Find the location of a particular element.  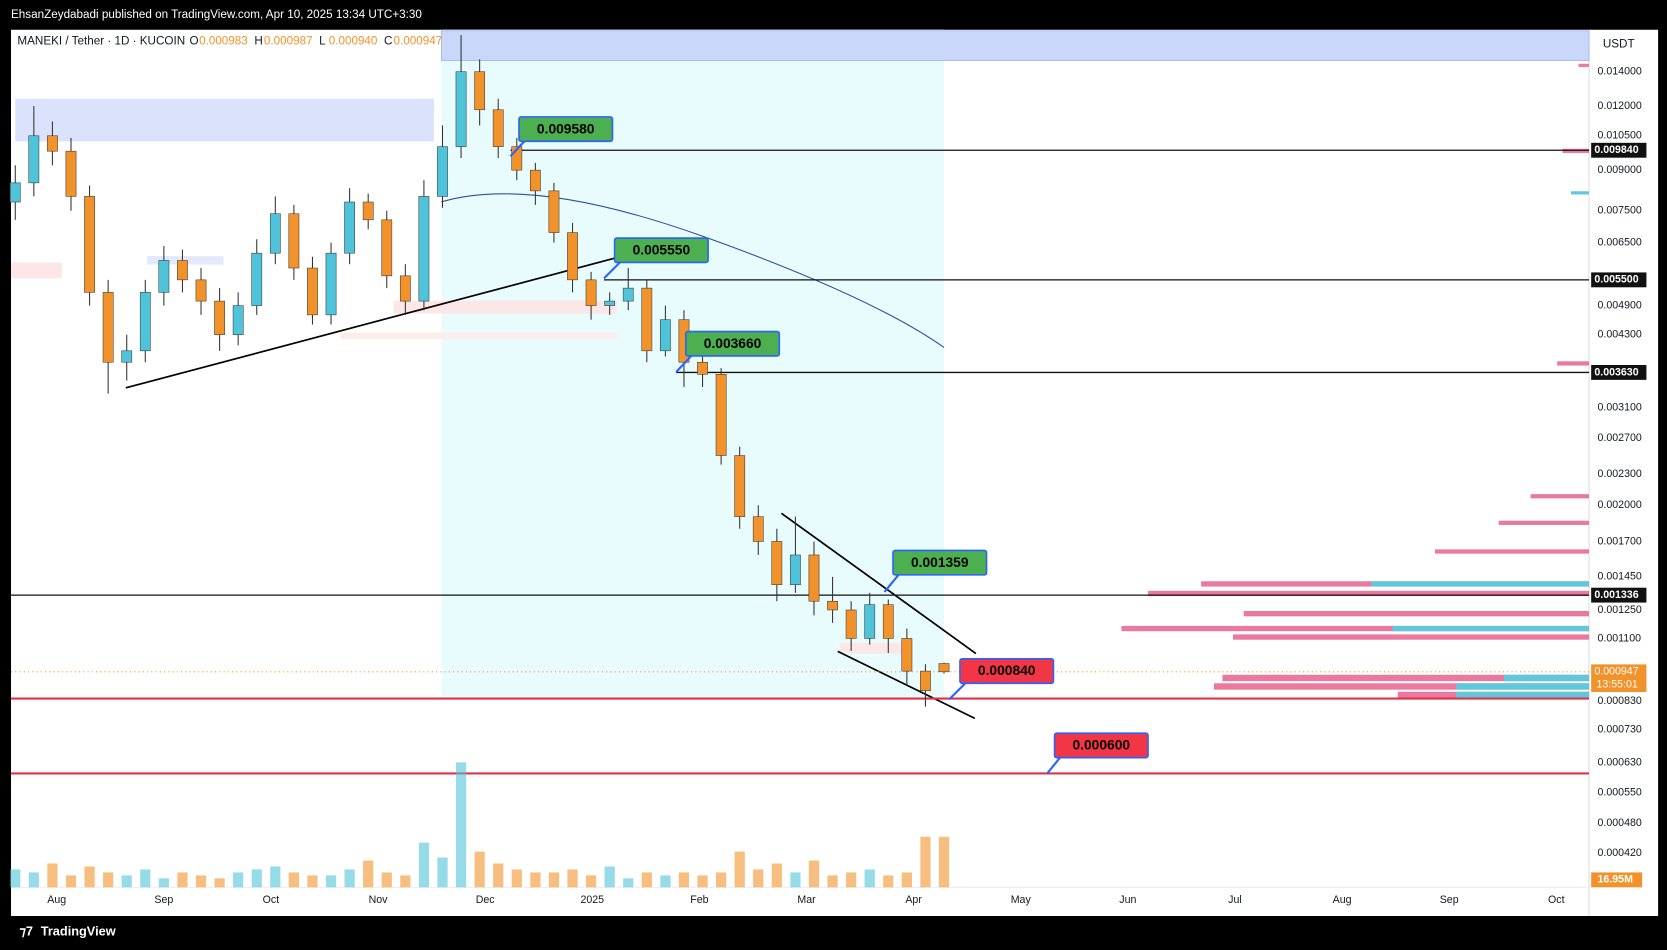

y-tick-label: 0.003100 is located at coordinates (1620, 407).